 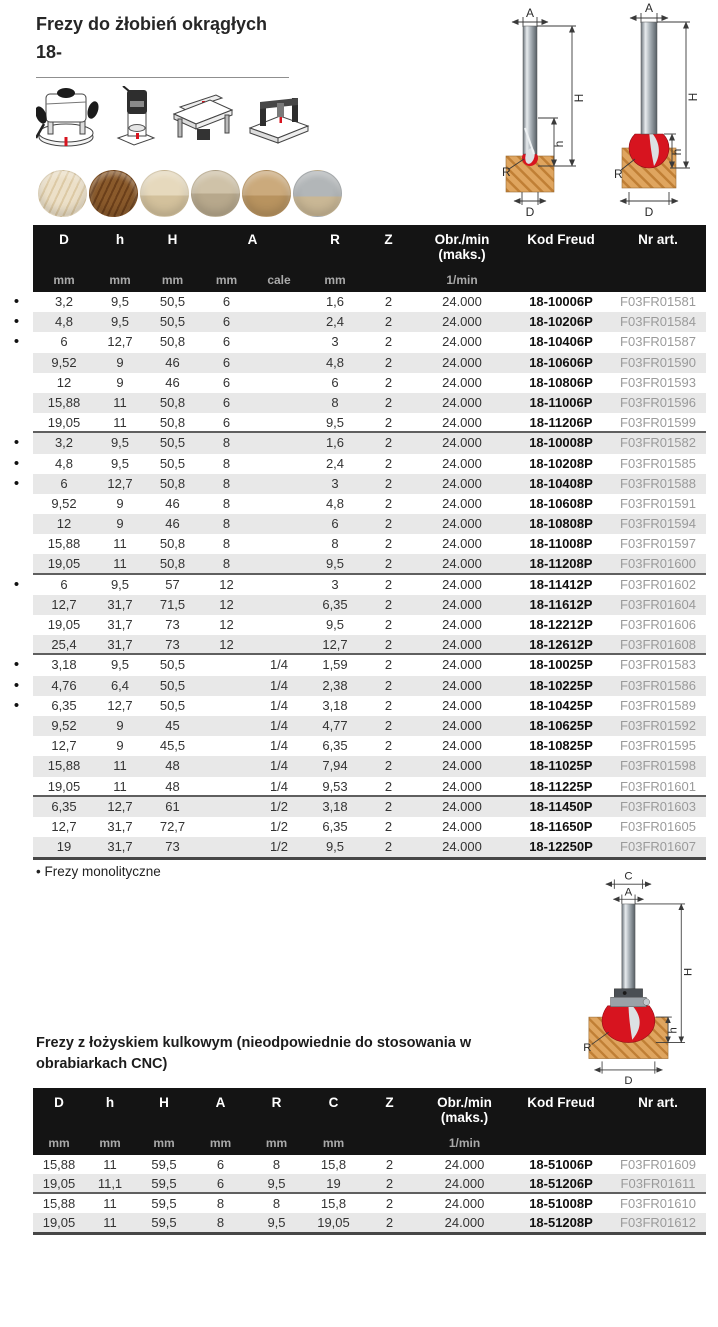 I want to click on table-cell: F03FR01612, so click(x=658, y=1222).